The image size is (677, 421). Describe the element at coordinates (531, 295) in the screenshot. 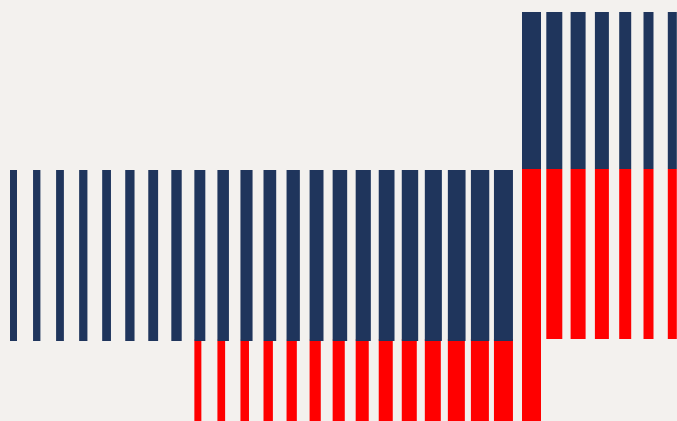

I see `center-red-band` at that location.